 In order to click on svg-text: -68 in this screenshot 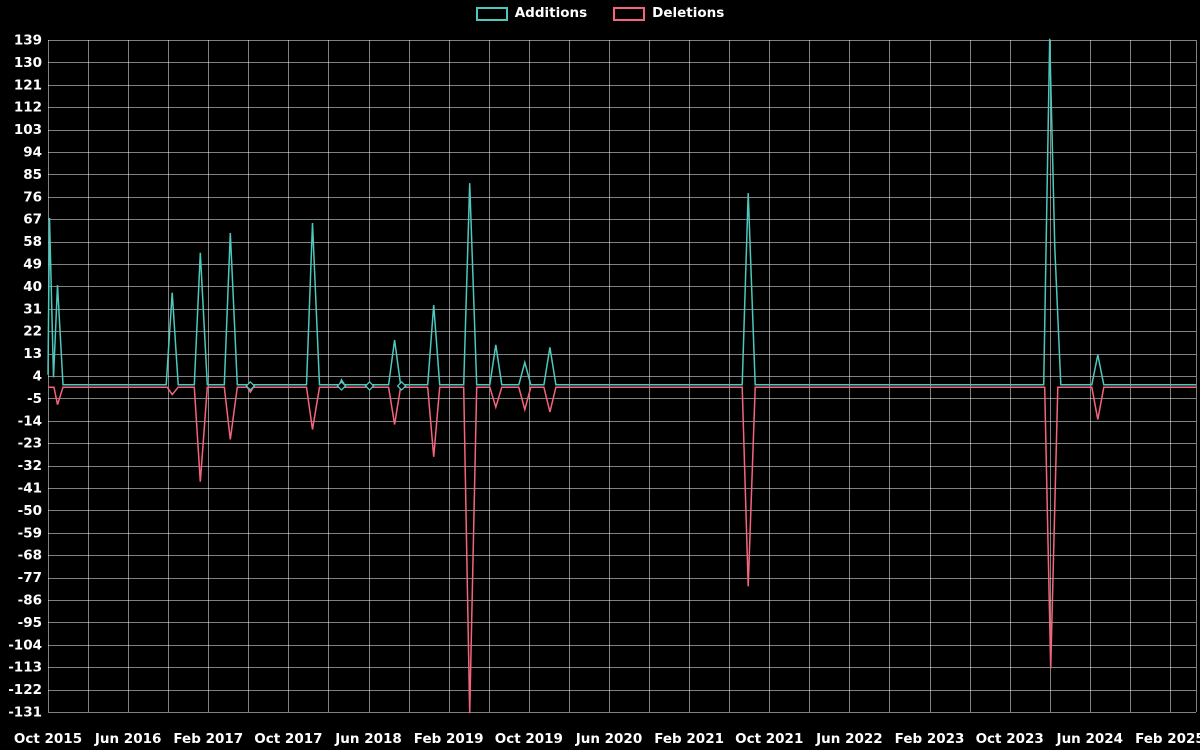, I will do `click(30, 556)`.